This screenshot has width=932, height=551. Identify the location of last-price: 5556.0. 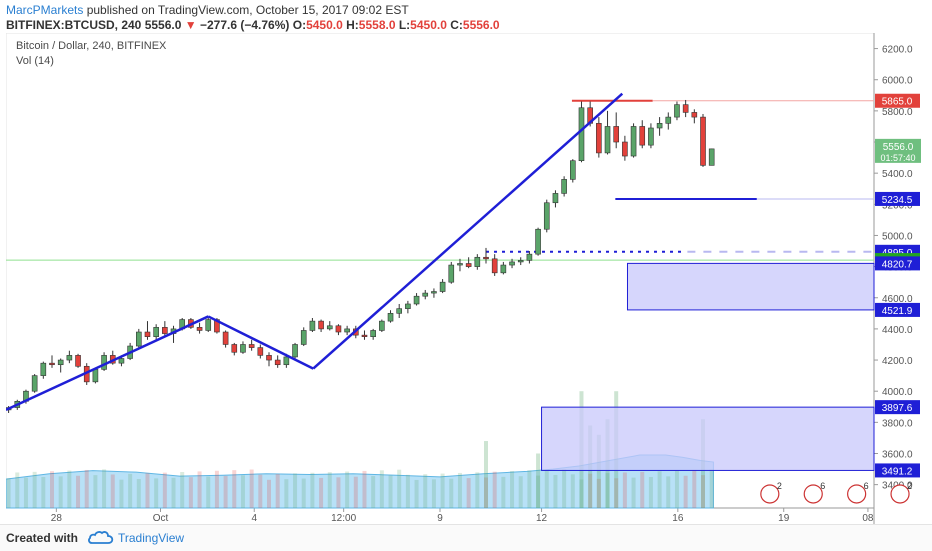
(163, 25).